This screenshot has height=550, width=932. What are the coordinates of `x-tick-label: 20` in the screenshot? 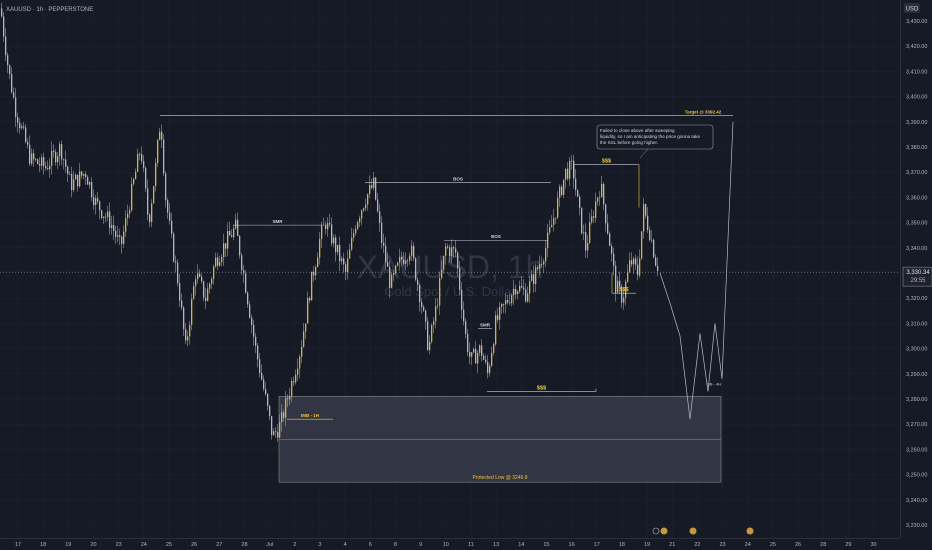 It's located at (93, 545).